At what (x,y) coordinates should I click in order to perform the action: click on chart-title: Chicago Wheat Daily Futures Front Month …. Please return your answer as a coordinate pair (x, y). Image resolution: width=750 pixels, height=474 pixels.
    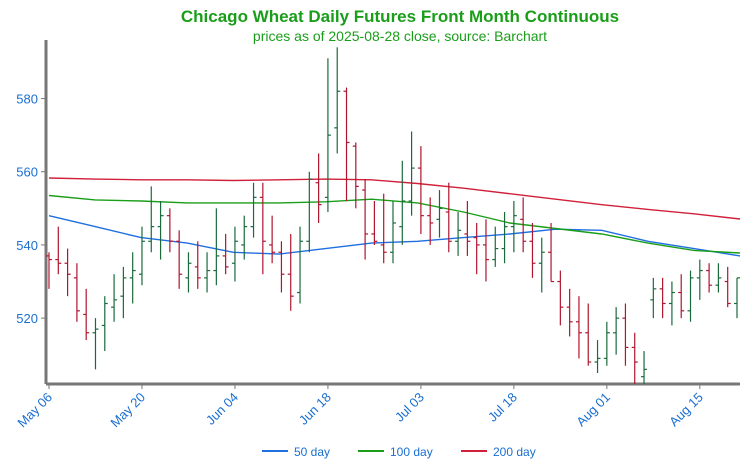
    Looking at the image, I should click on (400, 16).